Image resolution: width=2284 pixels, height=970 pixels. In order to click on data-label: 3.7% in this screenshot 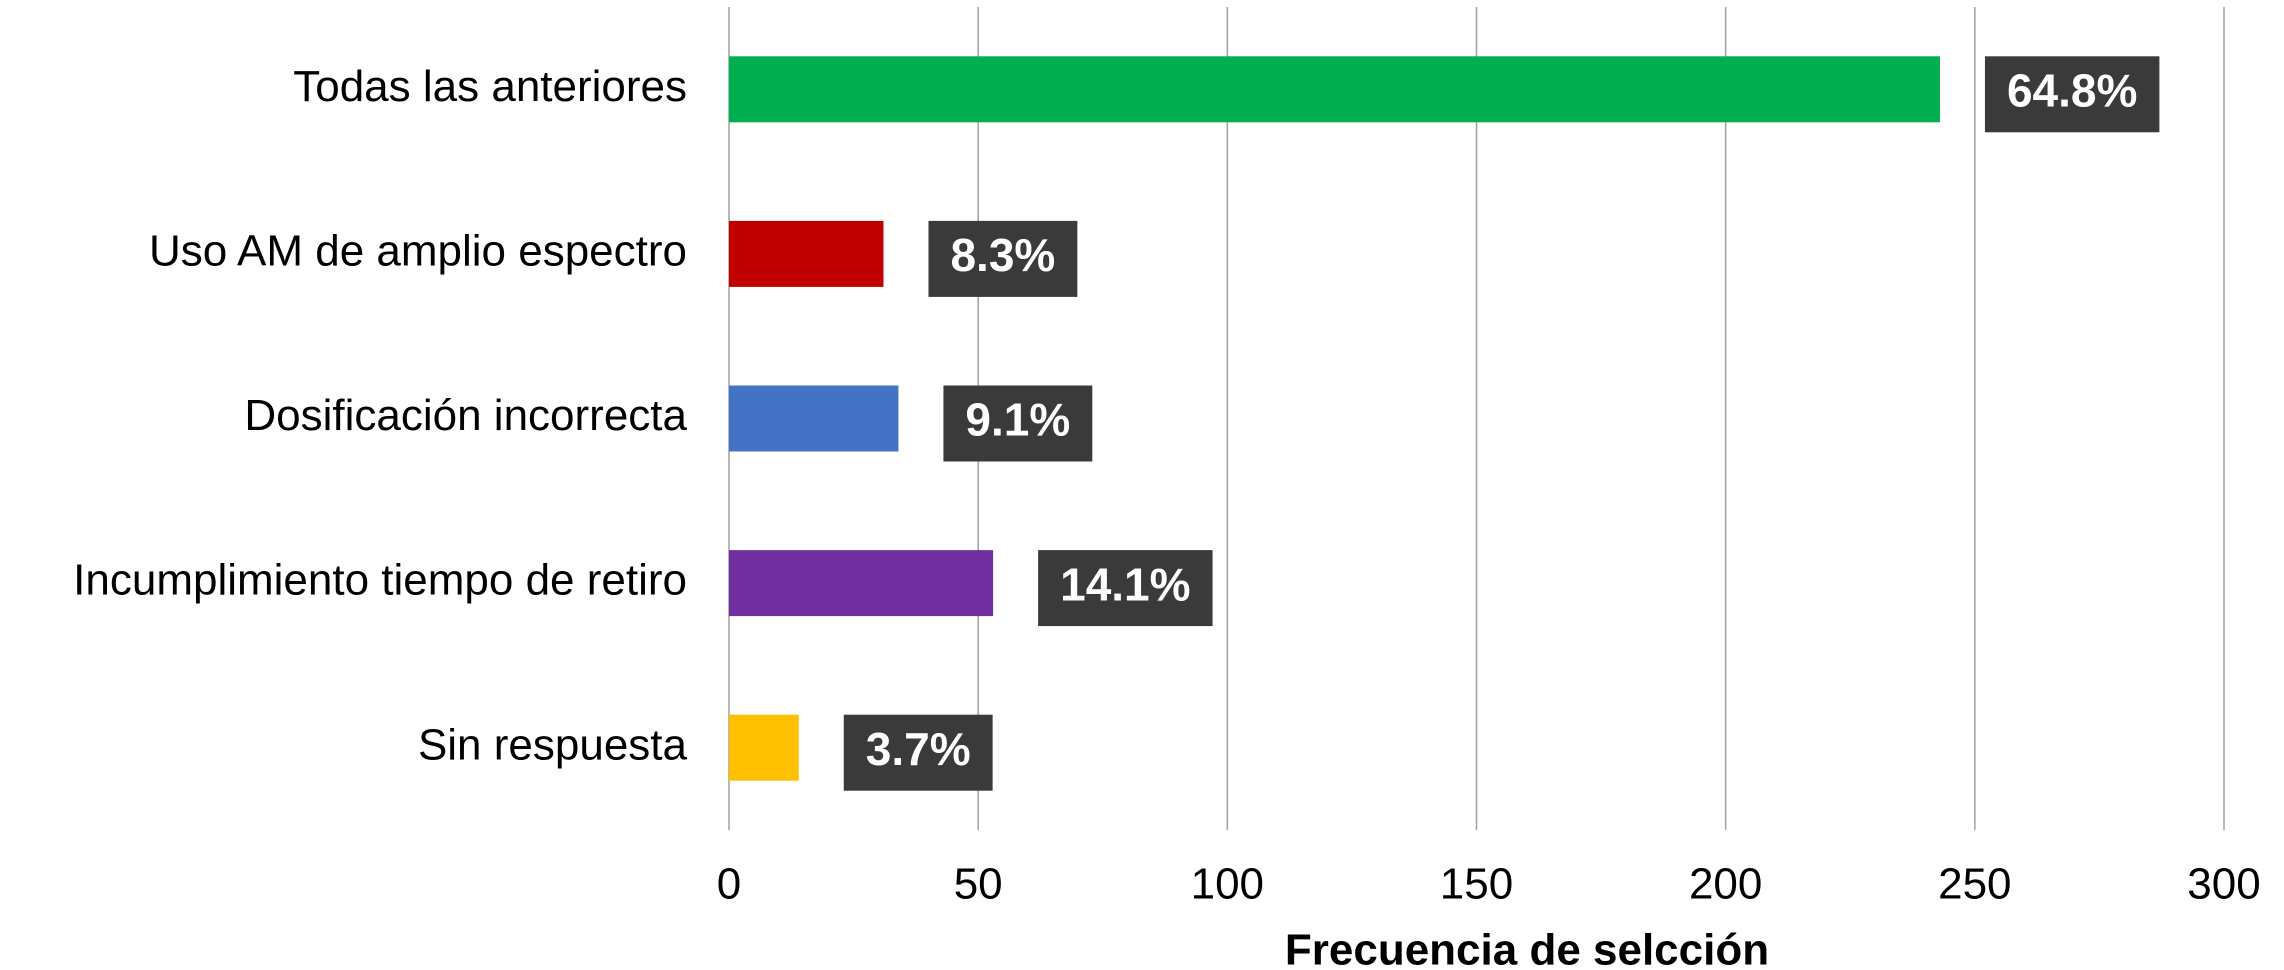, I will do `click(918, 752)`.